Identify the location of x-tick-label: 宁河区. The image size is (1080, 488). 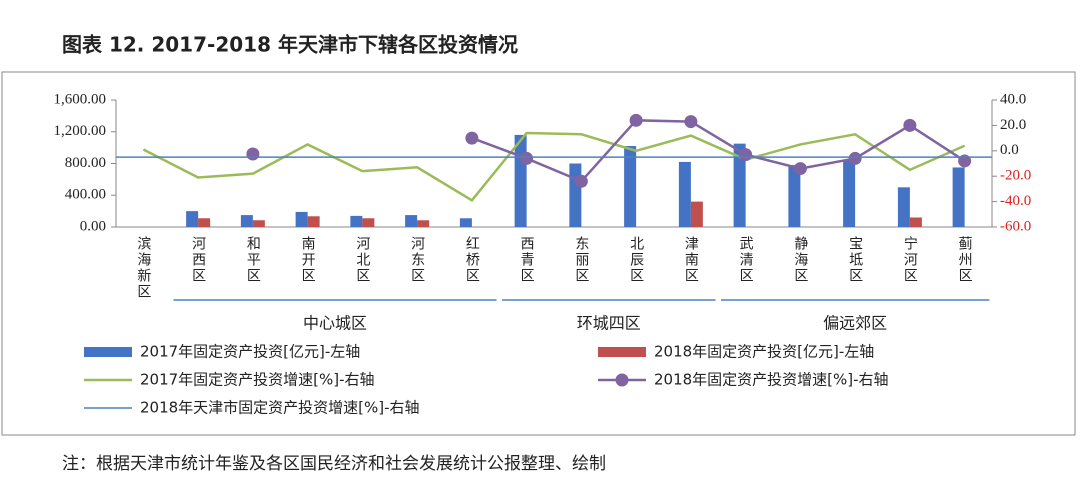
(910, 259).